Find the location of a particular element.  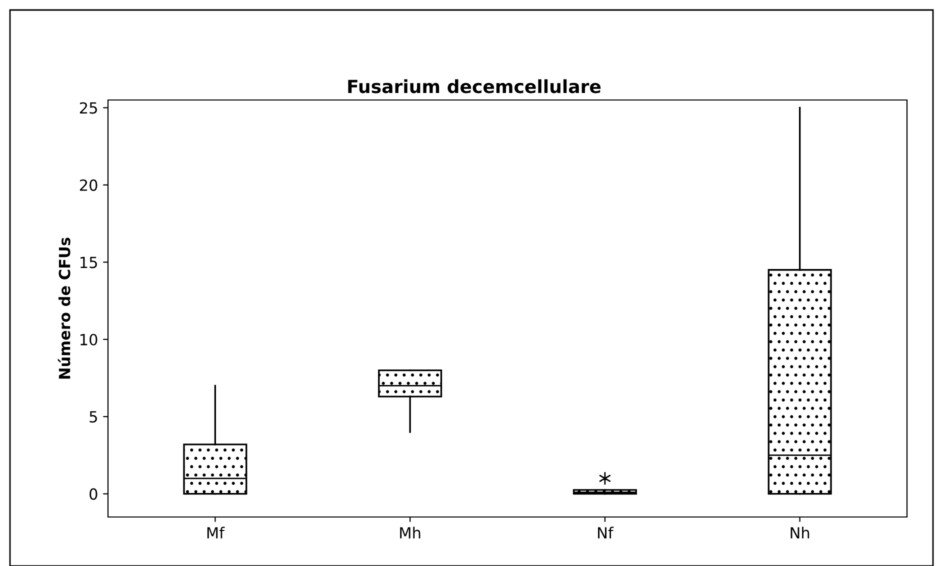

chart-title: Fusarium decemcellulare is located at coordinates (474, 86).